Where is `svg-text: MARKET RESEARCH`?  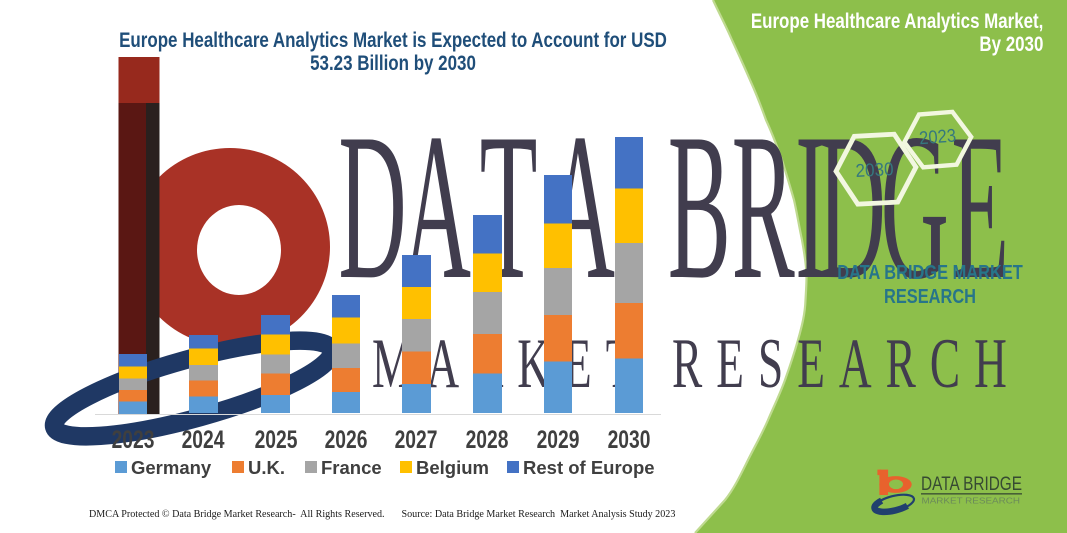 svg-text: MARKET RESEARCH is located at coordinates (971, 501).